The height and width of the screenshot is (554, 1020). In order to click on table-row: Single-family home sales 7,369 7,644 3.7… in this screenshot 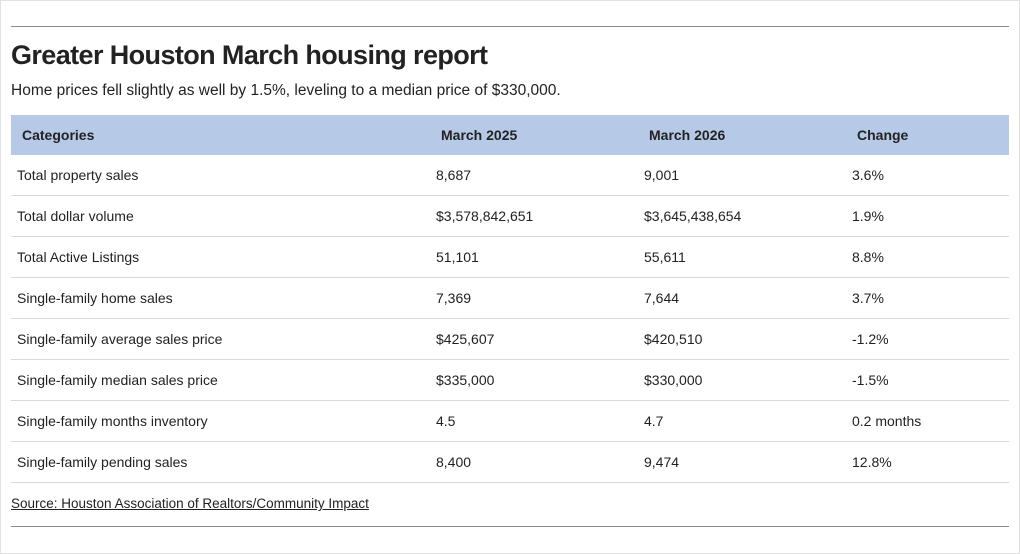, I will do `click(510, 298)`.